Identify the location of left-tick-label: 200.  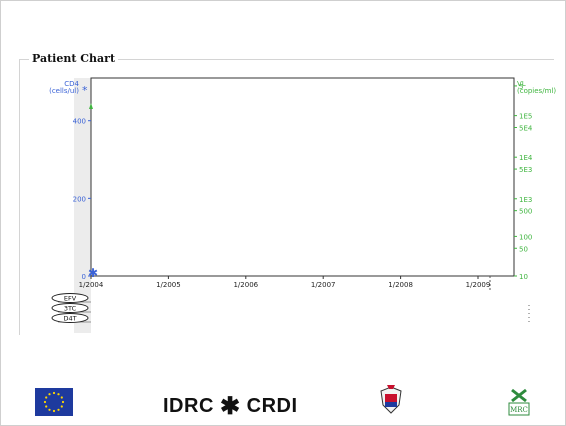
(79, 199).